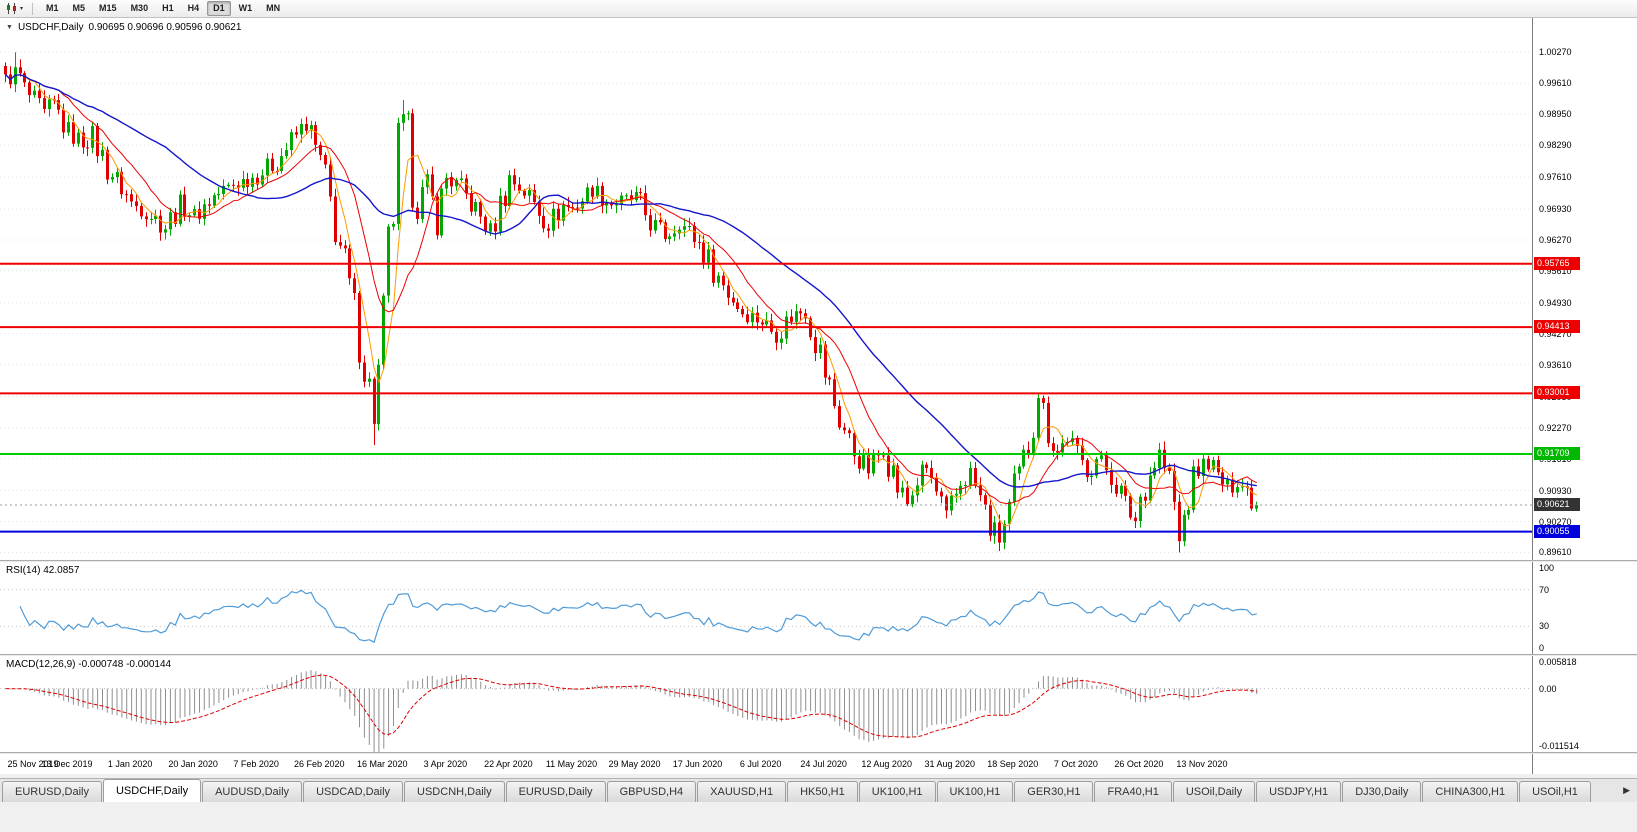 This screenshot has height=832, width=1637. What do you see at coordinates (1299, 791) in the screenshot?
I see `chart-tab-usdjpy-h1: USDJPY,H1` at bounding box center [1299, 791].